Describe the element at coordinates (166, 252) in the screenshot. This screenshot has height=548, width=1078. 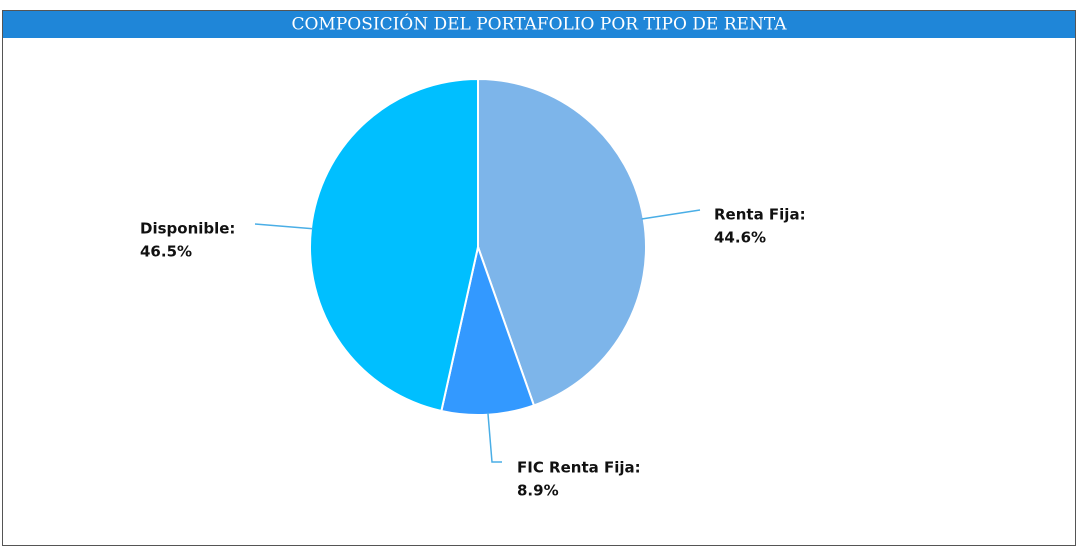
I see `slice-value-label: 46.5%` at that location.